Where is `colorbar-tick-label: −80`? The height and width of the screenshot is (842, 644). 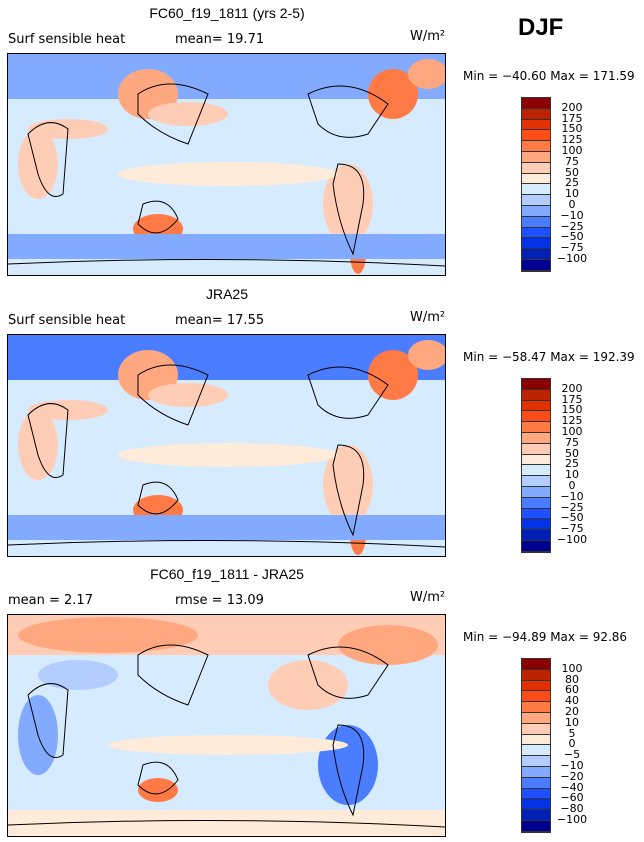 colorbar-tick-label: −80 is located at coordinates (572, 809).